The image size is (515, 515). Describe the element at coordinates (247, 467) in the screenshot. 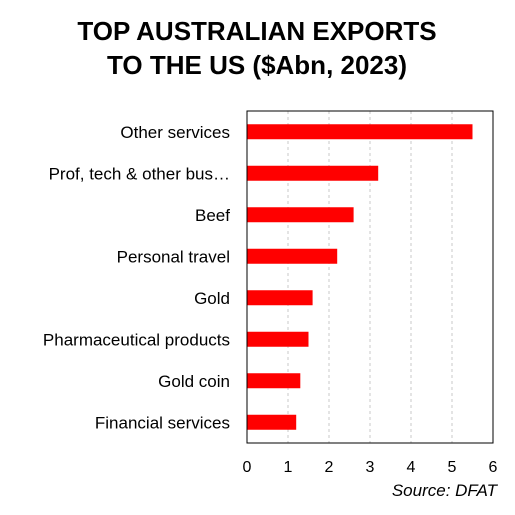

I see `x-tick-label: 0` at that location.